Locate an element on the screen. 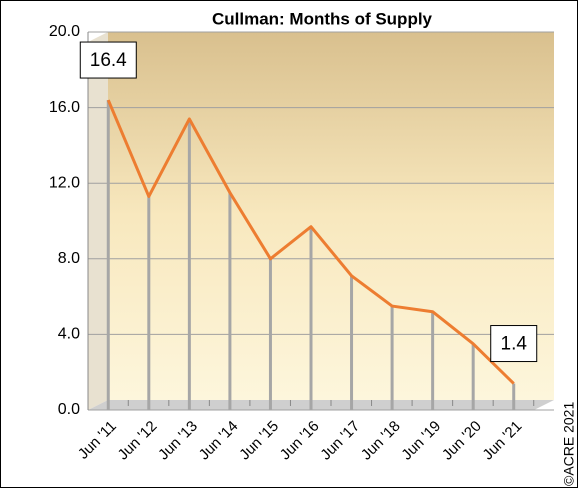  copyright: ©ACRE 2021 is located at coordinates (569, 444).